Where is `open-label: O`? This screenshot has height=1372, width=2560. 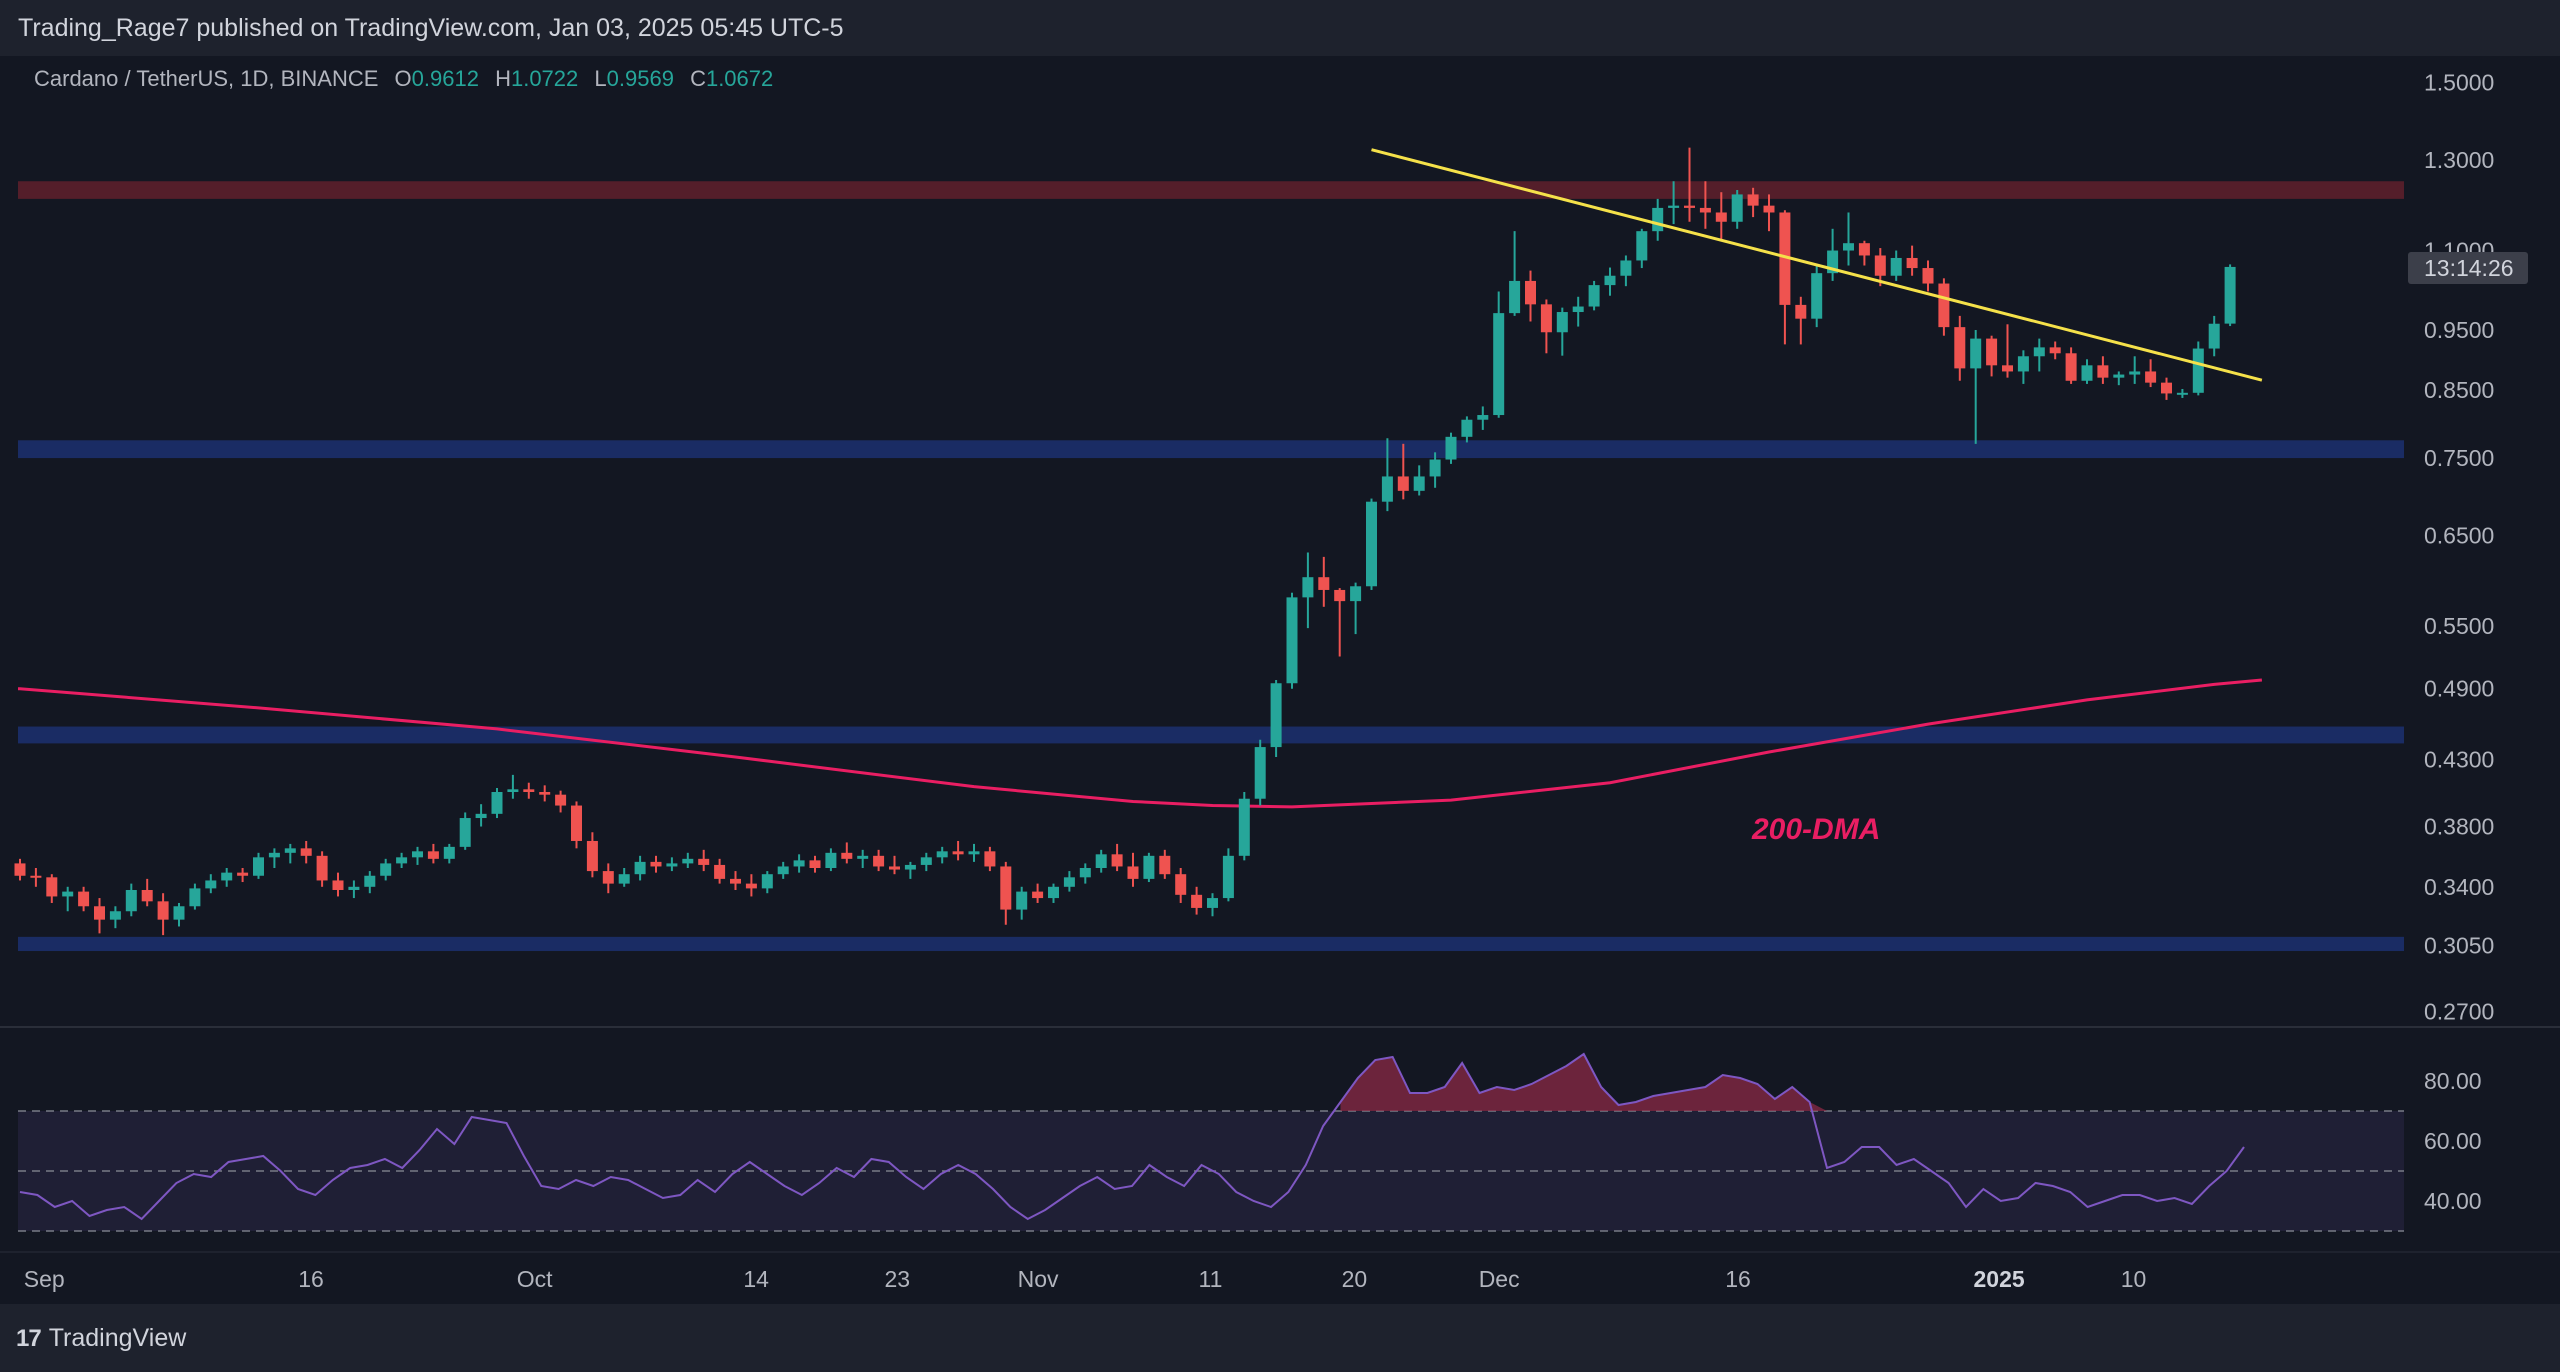
open-label: O is located at coordinates (403, 78).